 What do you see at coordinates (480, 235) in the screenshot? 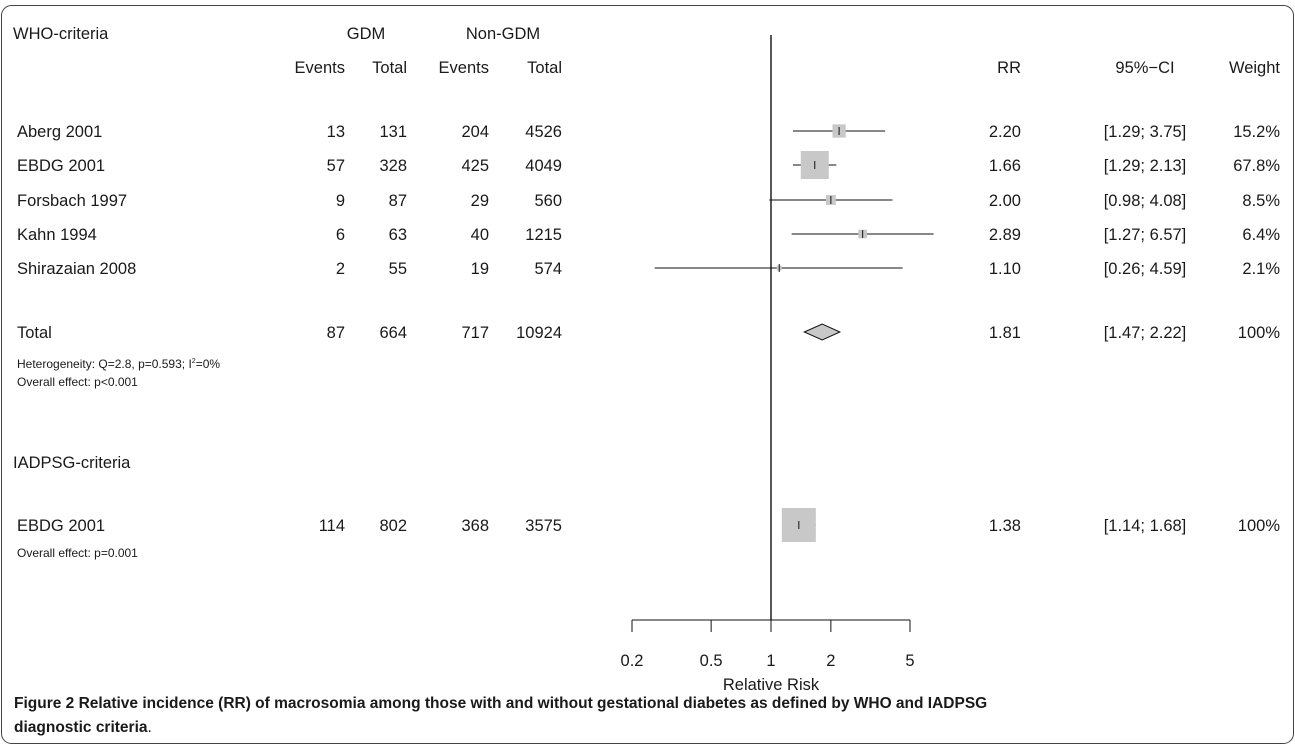
I see `who-study-4-events-non-gdm: 40` at bounding box center [480, 235].